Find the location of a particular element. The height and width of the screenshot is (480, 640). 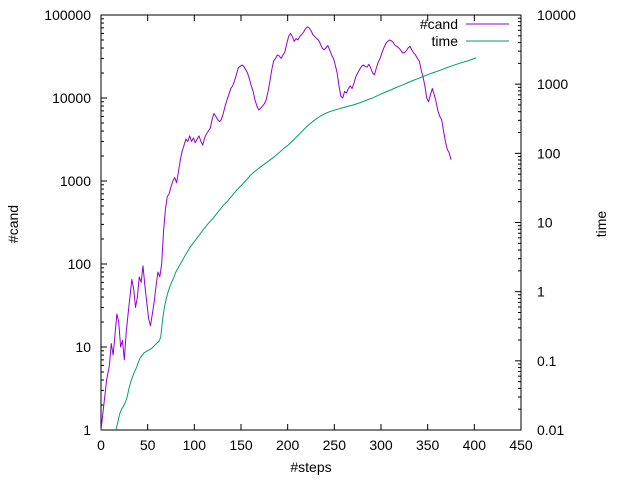

y2-tick-label: 1000 is located at coordinates (552, 84).